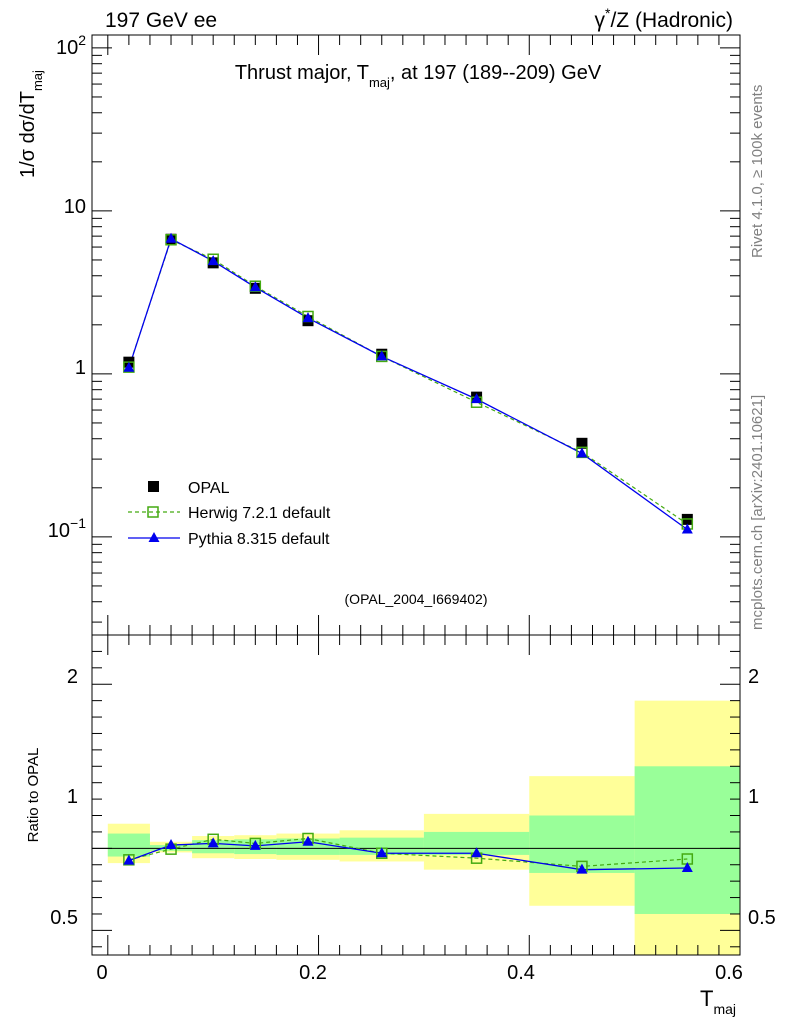  What do you see at coordinates (67, 528) in the screenshot?
I see `y-tick-label-0.1: 10⁻¹` at bounding box center [67, 528].